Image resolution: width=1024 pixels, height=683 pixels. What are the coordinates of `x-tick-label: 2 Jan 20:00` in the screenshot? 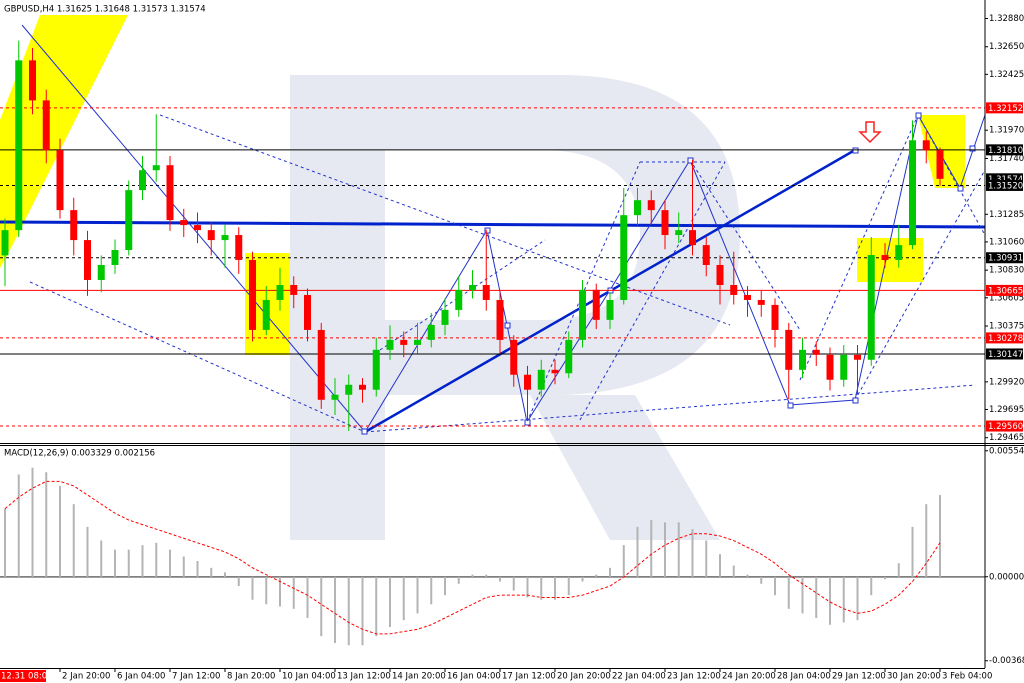 It's located at (86, 677).